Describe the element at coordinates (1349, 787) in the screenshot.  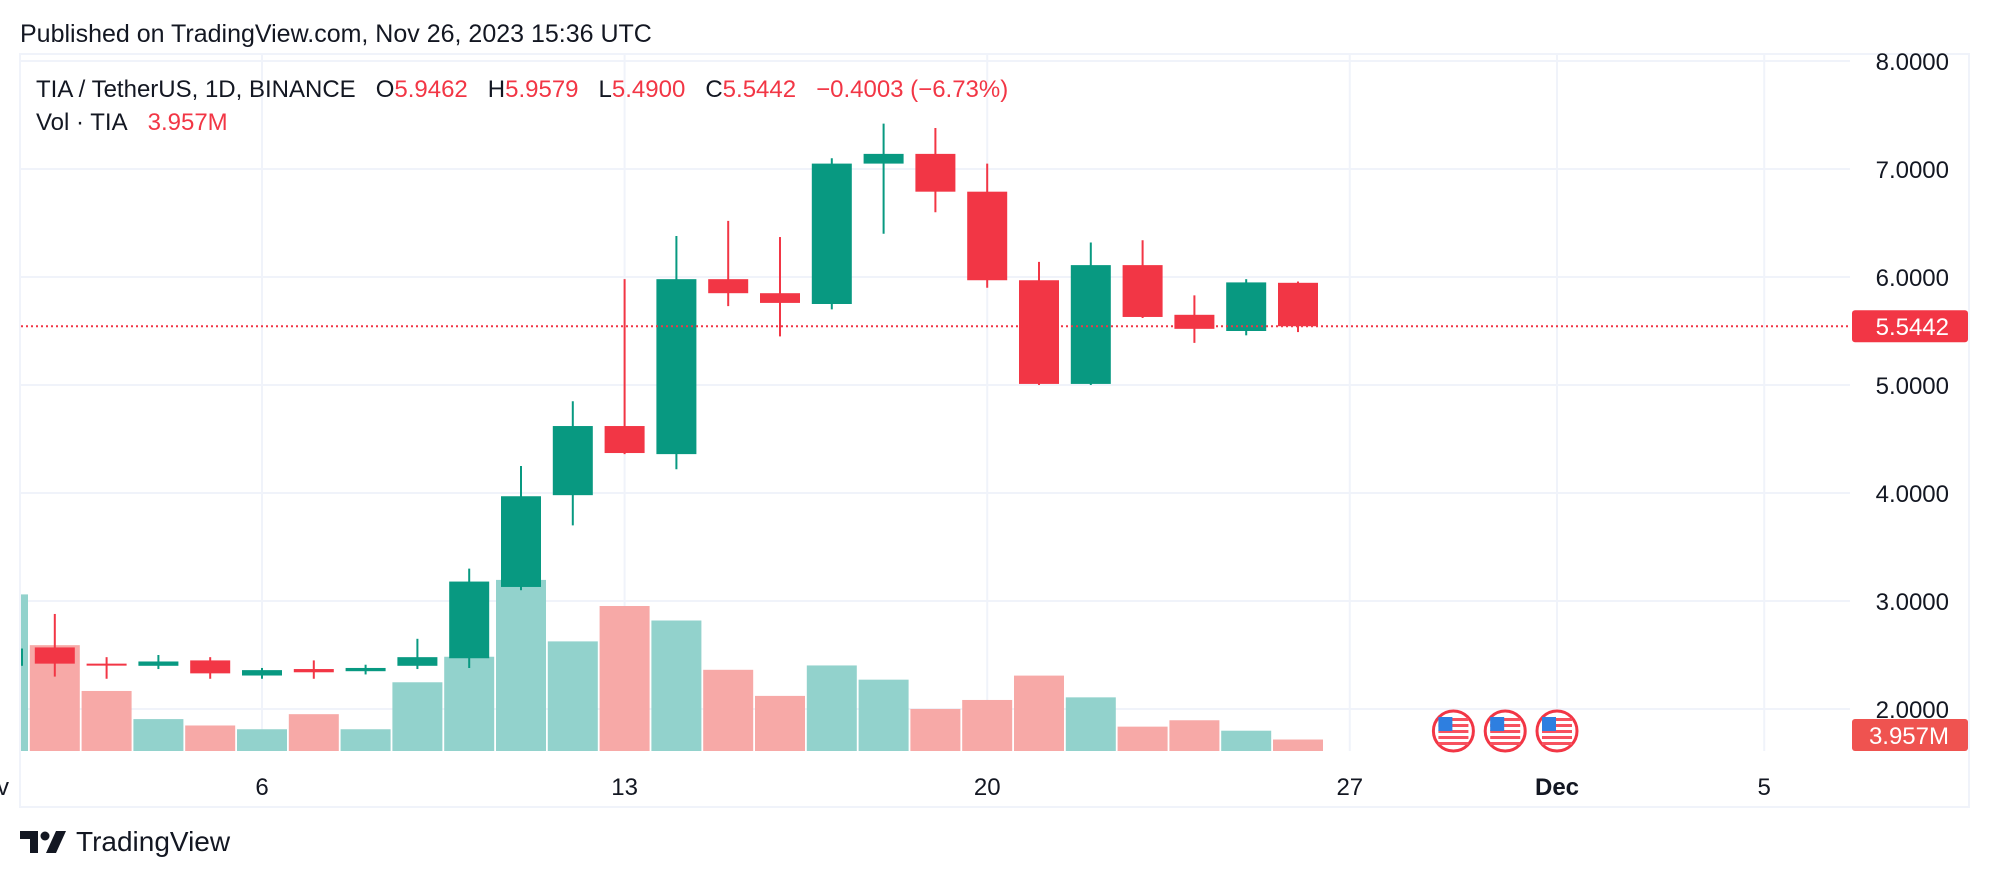
I see `time-tick-label: 27` at that location.